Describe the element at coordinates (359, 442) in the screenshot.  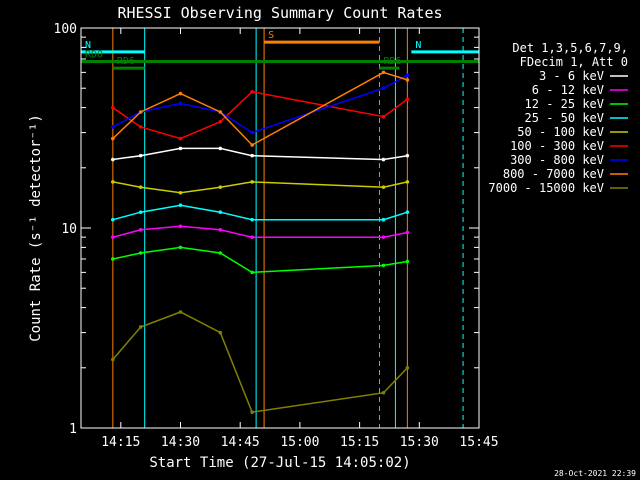
I see `x-tick-label-4: 15:15` at that location.